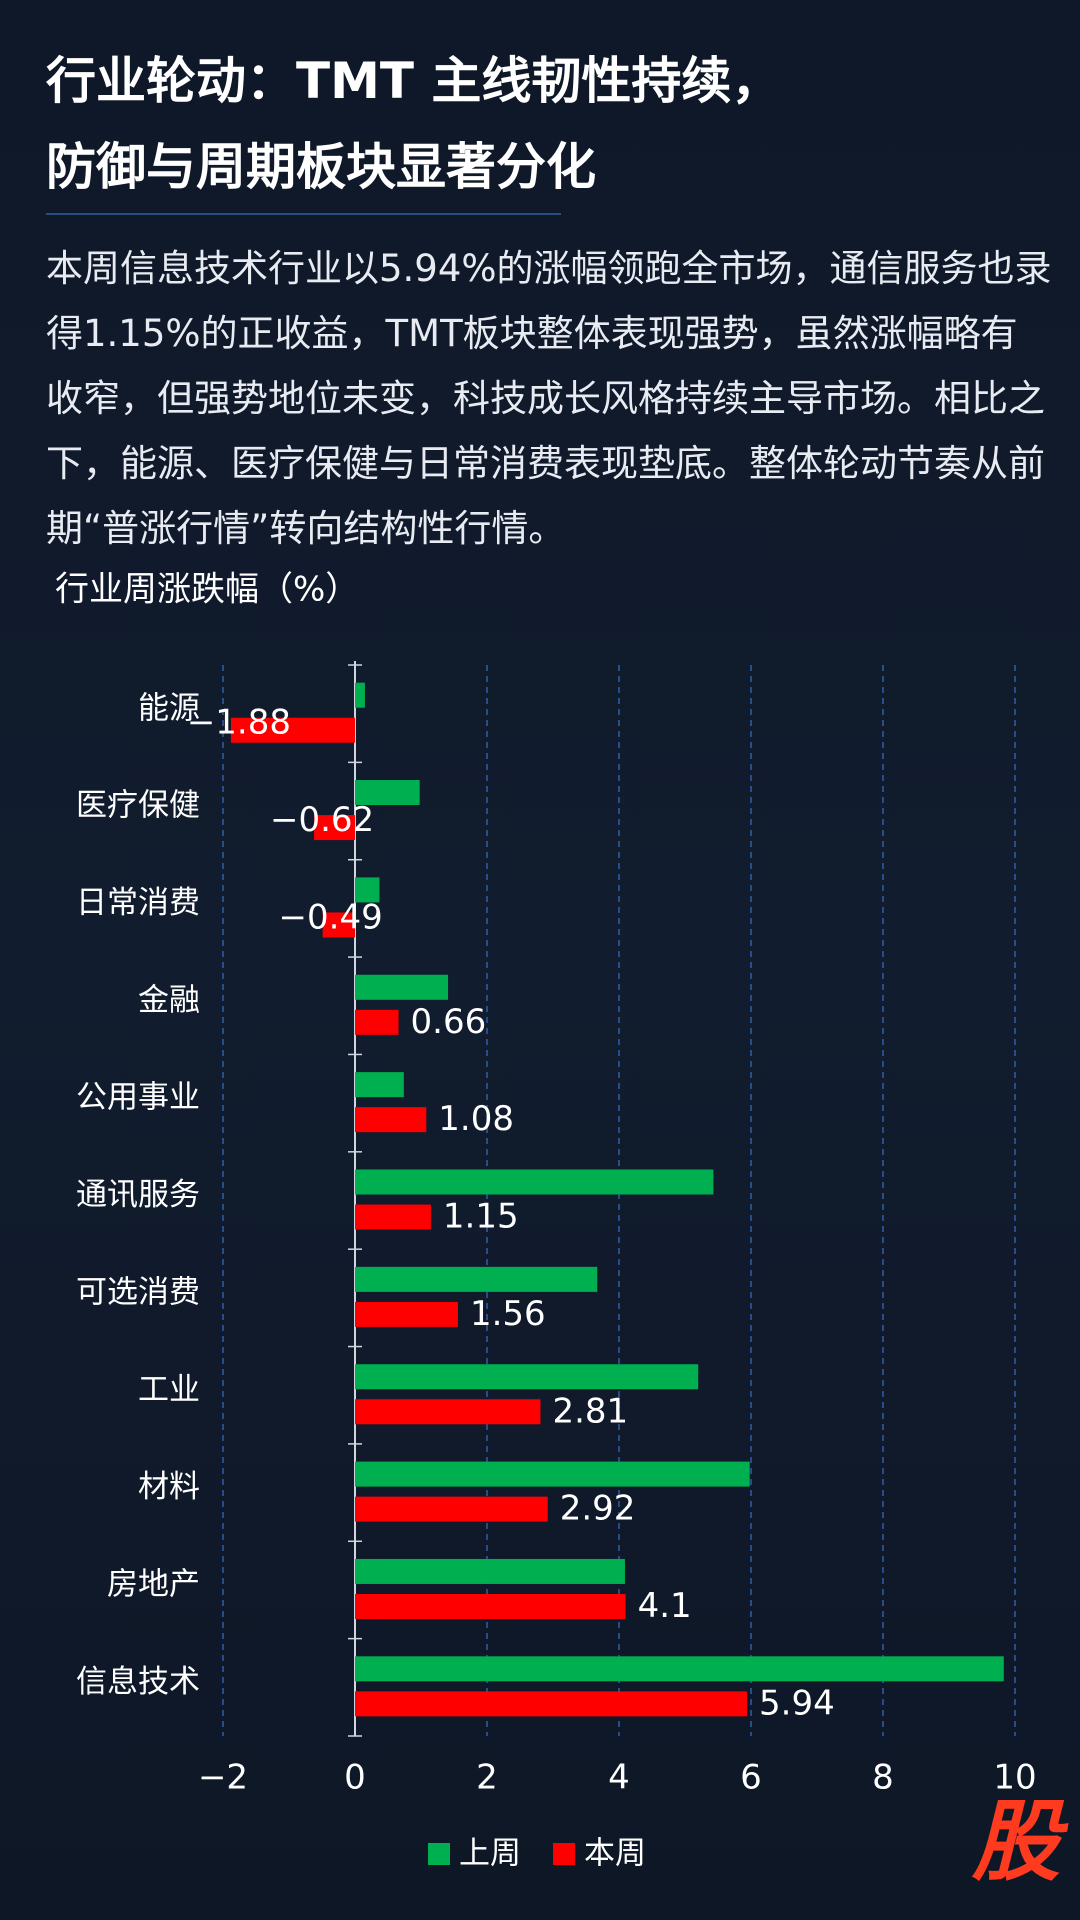 The width and height of the screenshot is (1080, 1920). I want to click on x-tick-label: 2, so click(487, 1778).